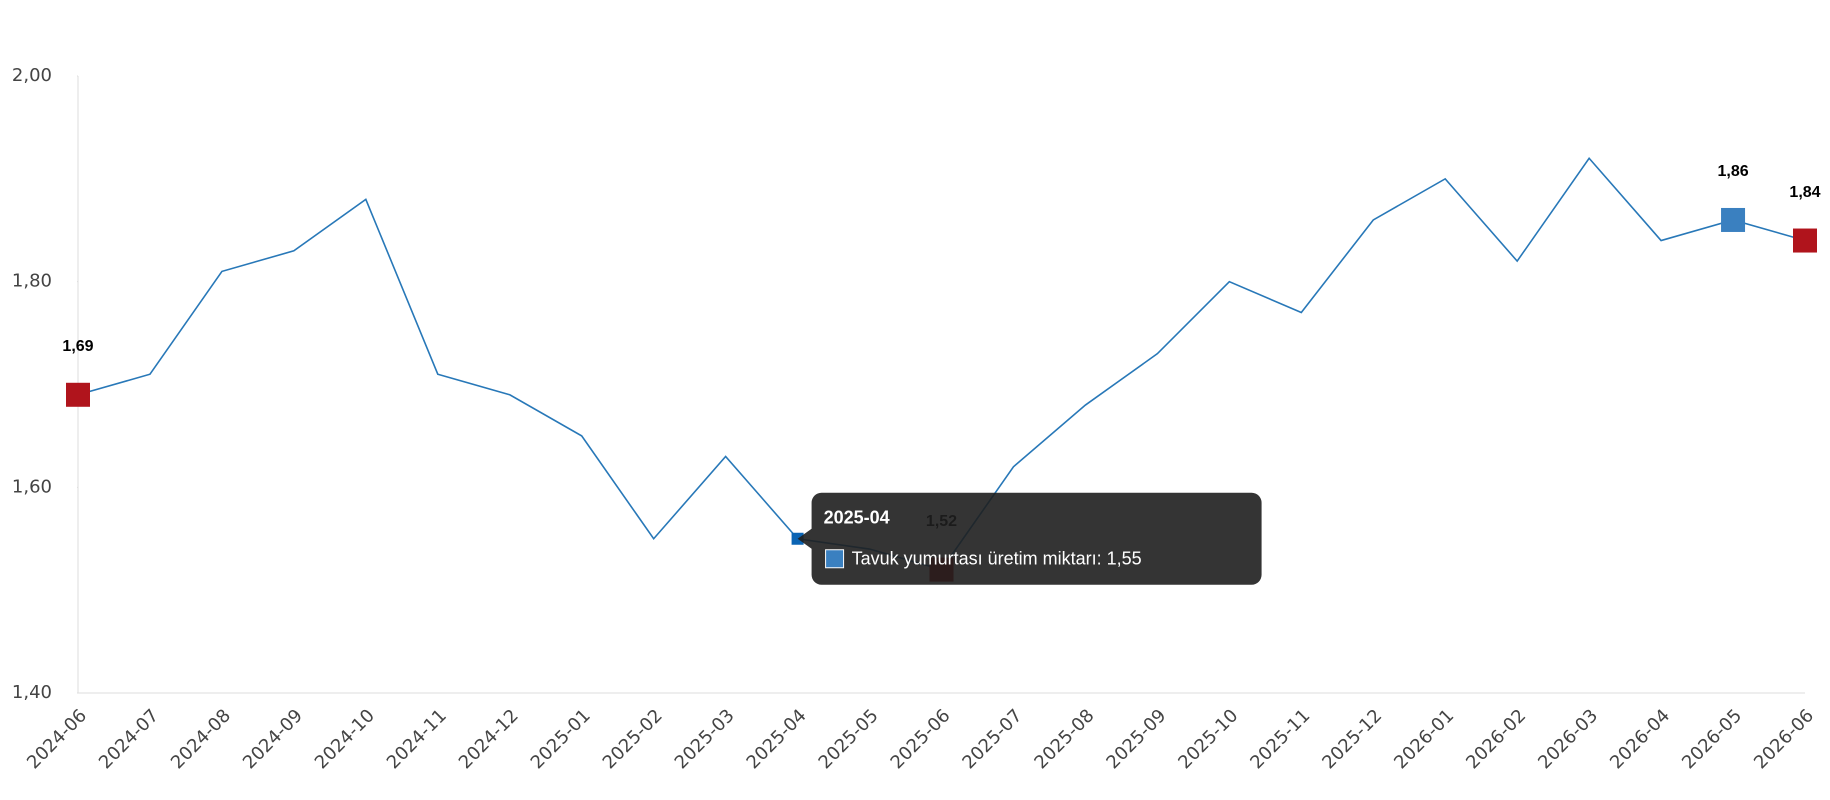  I want to click on x-tick-label: 2026-01, so click(1424, 739).